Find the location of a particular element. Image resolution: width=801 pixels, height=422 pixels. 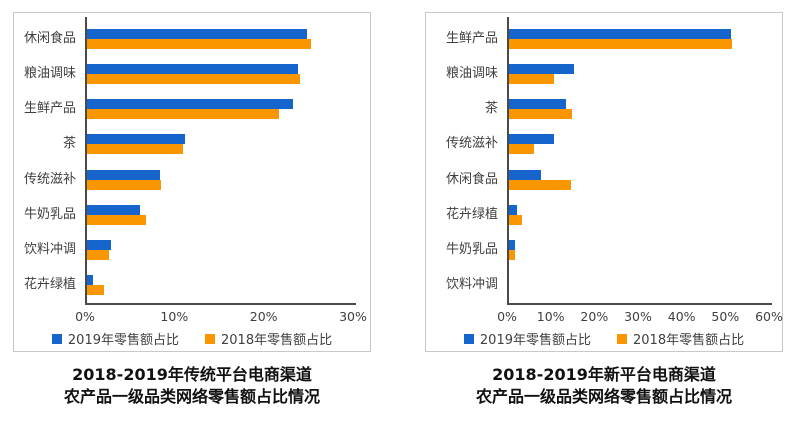

title-line-1: 2018-2019年传统平台电商渠道 is located at coordinates (192, 374).